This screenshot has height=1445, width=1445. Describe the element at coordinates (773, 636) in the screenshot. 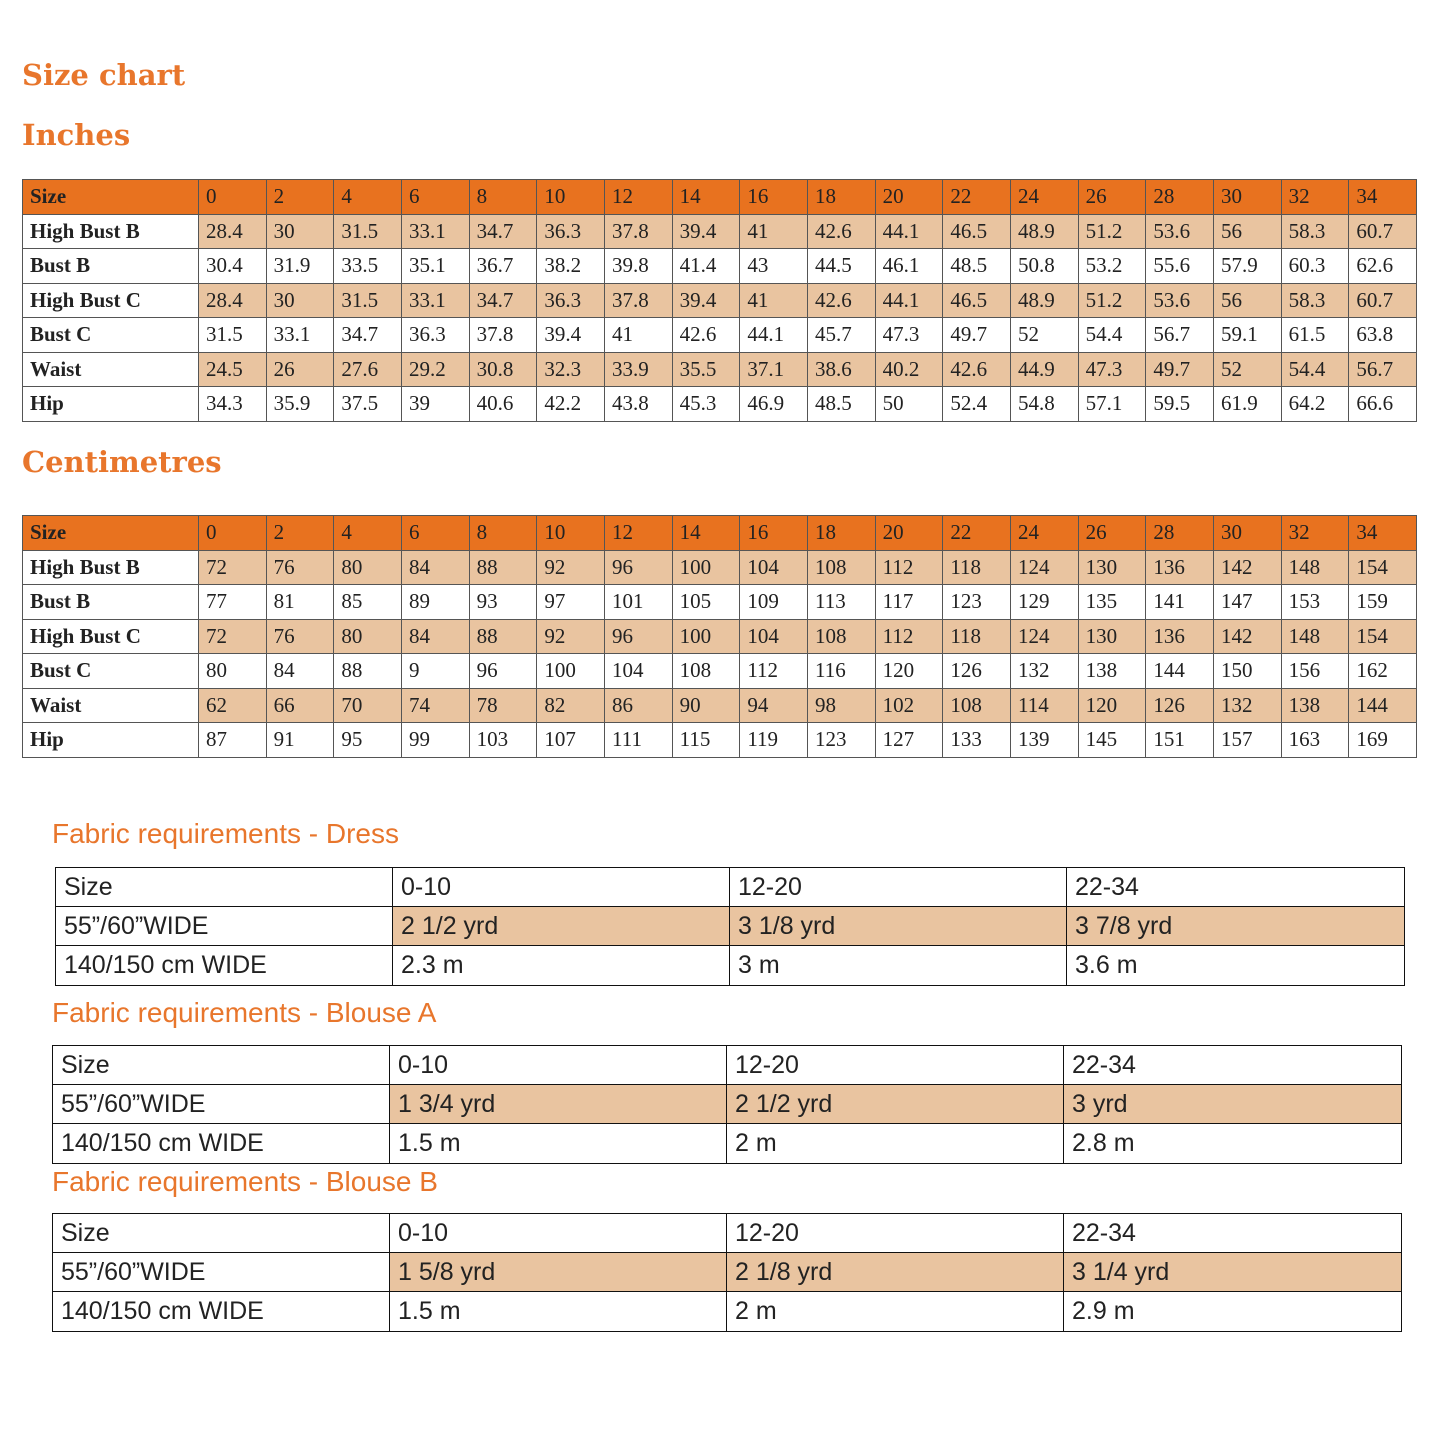

I see `table-cell: 104` at that location.